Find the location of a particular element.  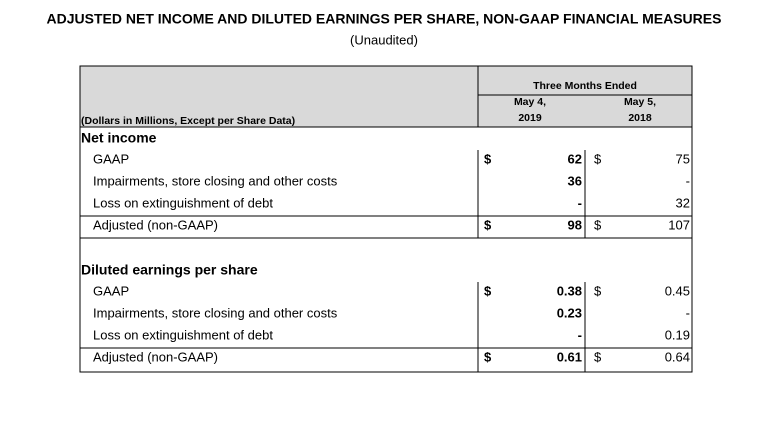

header-bg is located at coordinates (386, 96).